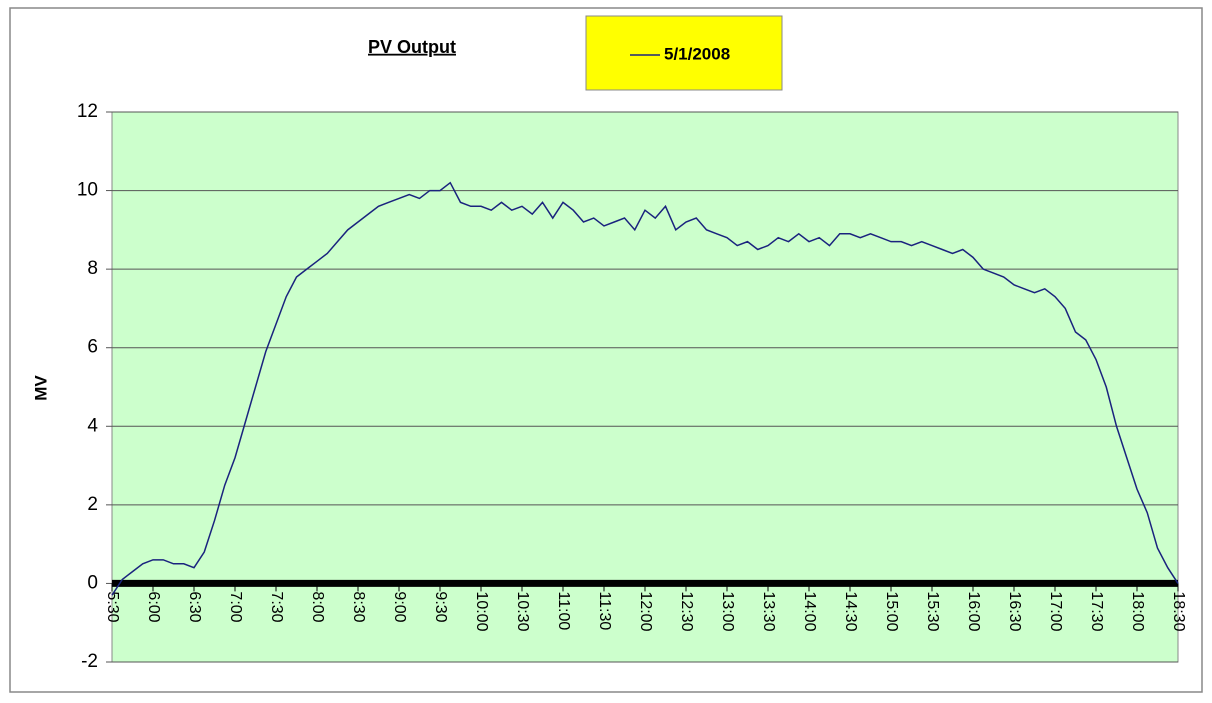 The height and width of the screenshot is (703, 1212). Describe the element at coordinates (1096, 611) in the screenshot. I see `x-tick-label: 17:30` at that location.